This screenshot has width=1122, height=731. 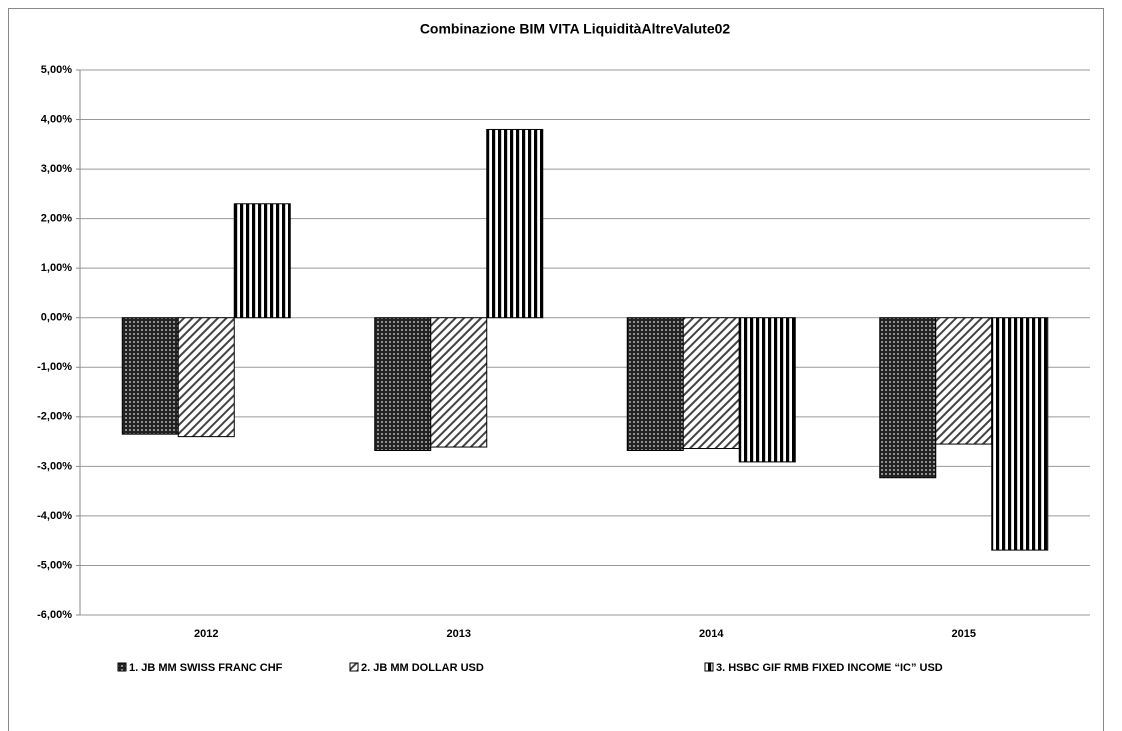 What do you see at coordinates (829, 668) in the screenshot?
I see `legend-label: 3. HSBC GIF RMB FIXED INCOME “IC” USD` at bounding box center [829, 668].